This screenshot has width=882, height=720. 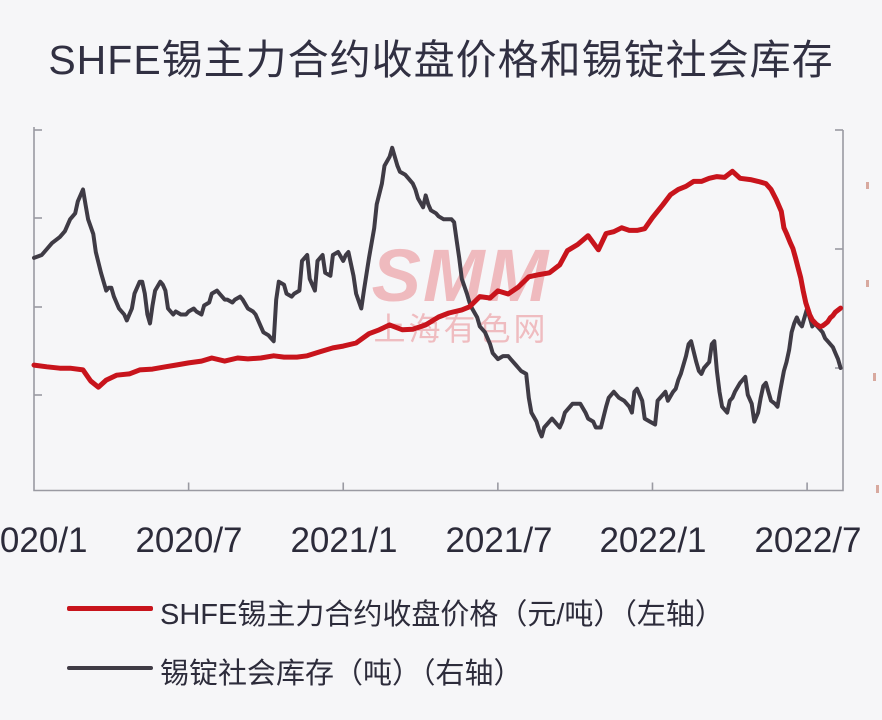 I want to click on x-axis-label-2020-7: 2020/7, so click(x=189, y=540).